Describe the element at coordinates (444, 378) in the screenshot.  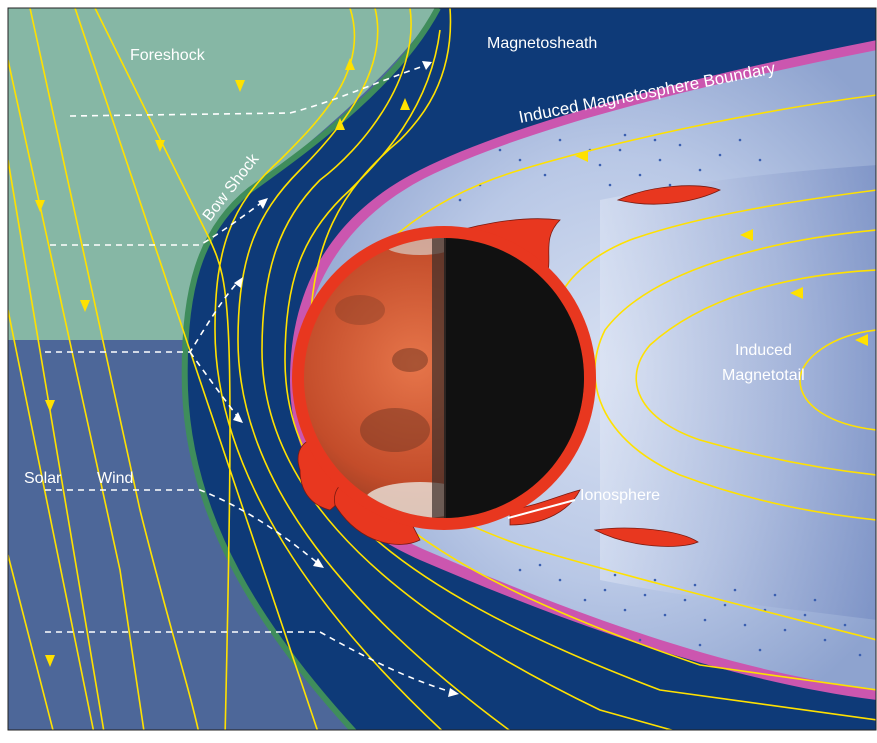
I see `mars-planet` at that location.